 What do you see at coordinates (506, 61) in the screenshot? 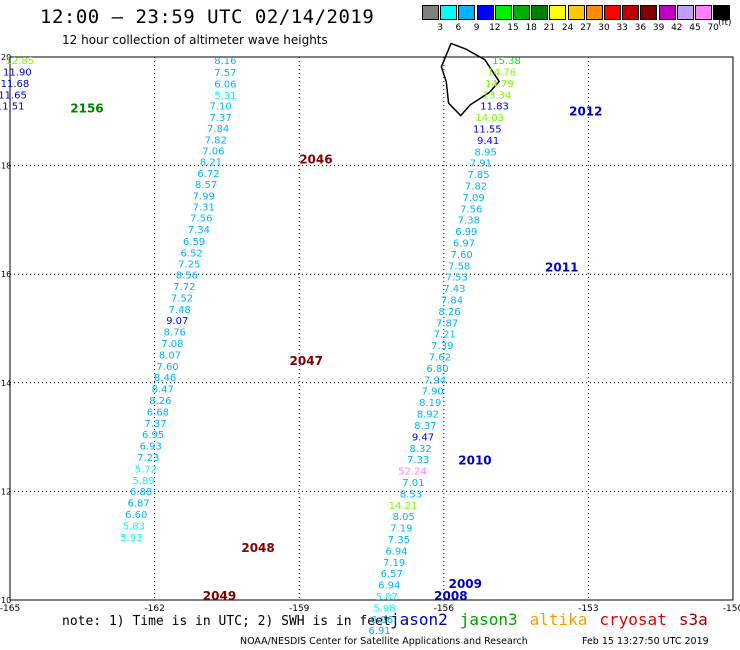
I see `wave-height-value: 15.38` at bounding box center [506, 61].